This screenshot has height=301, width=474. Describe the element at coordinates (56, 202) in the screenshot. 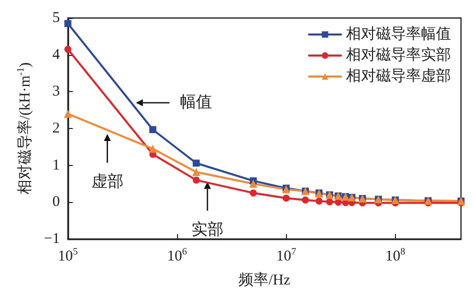

I see `y-tick-label: 0` at that location.